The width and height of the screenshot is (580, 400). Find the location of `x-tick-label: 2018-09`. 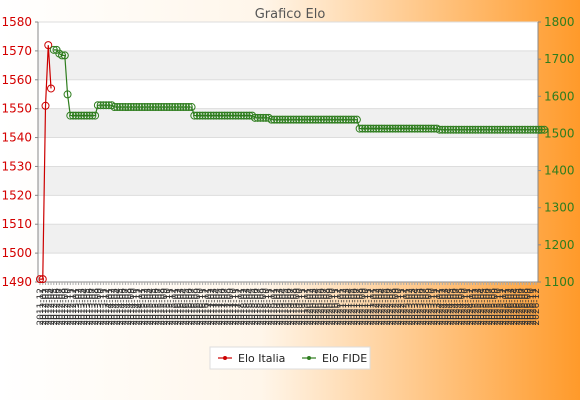

x-tick-label: 2018-09 is located at coordinates (264, 307).